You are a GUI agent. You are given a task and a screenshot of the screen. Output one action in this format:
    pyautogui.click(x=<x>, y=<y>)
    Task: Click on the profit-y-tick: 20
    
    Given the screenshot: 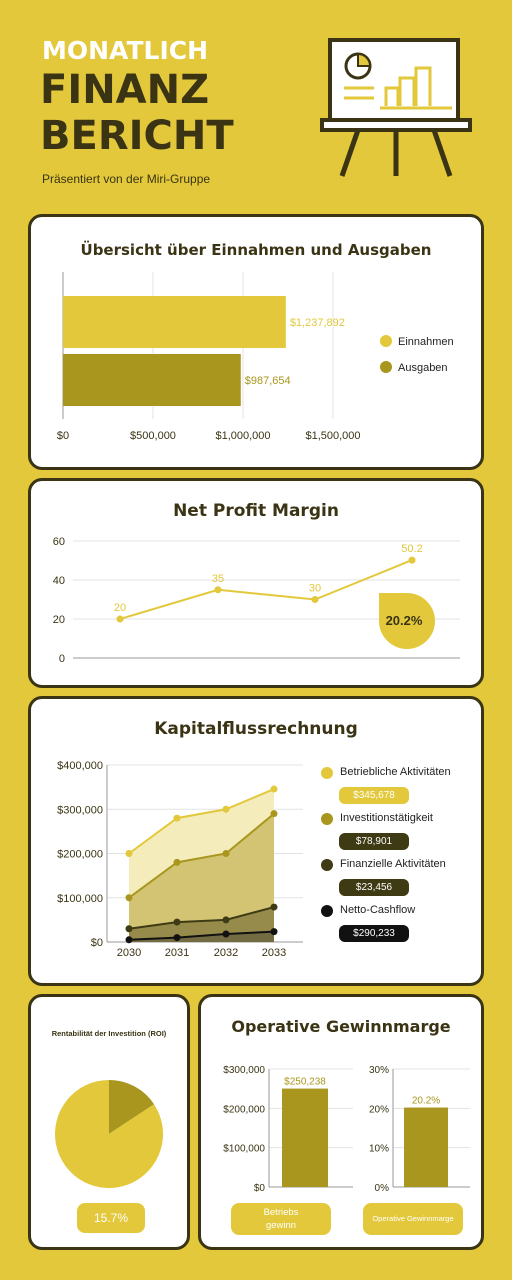 What is the action you would take?
    pyautogui.click(x=59, y=620)
    